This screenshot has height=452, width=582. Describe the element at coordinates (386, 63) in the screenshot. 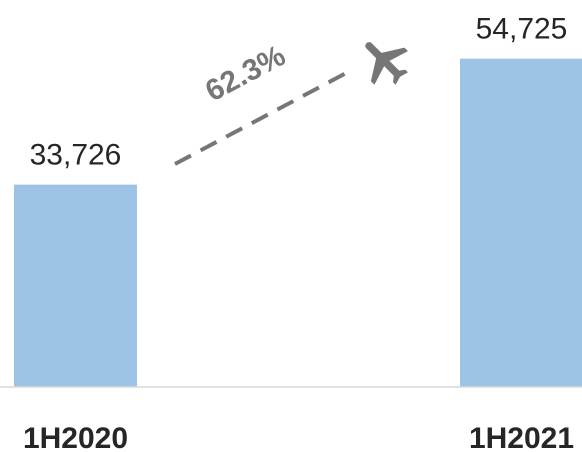

I see `airplane-icon` at that location.